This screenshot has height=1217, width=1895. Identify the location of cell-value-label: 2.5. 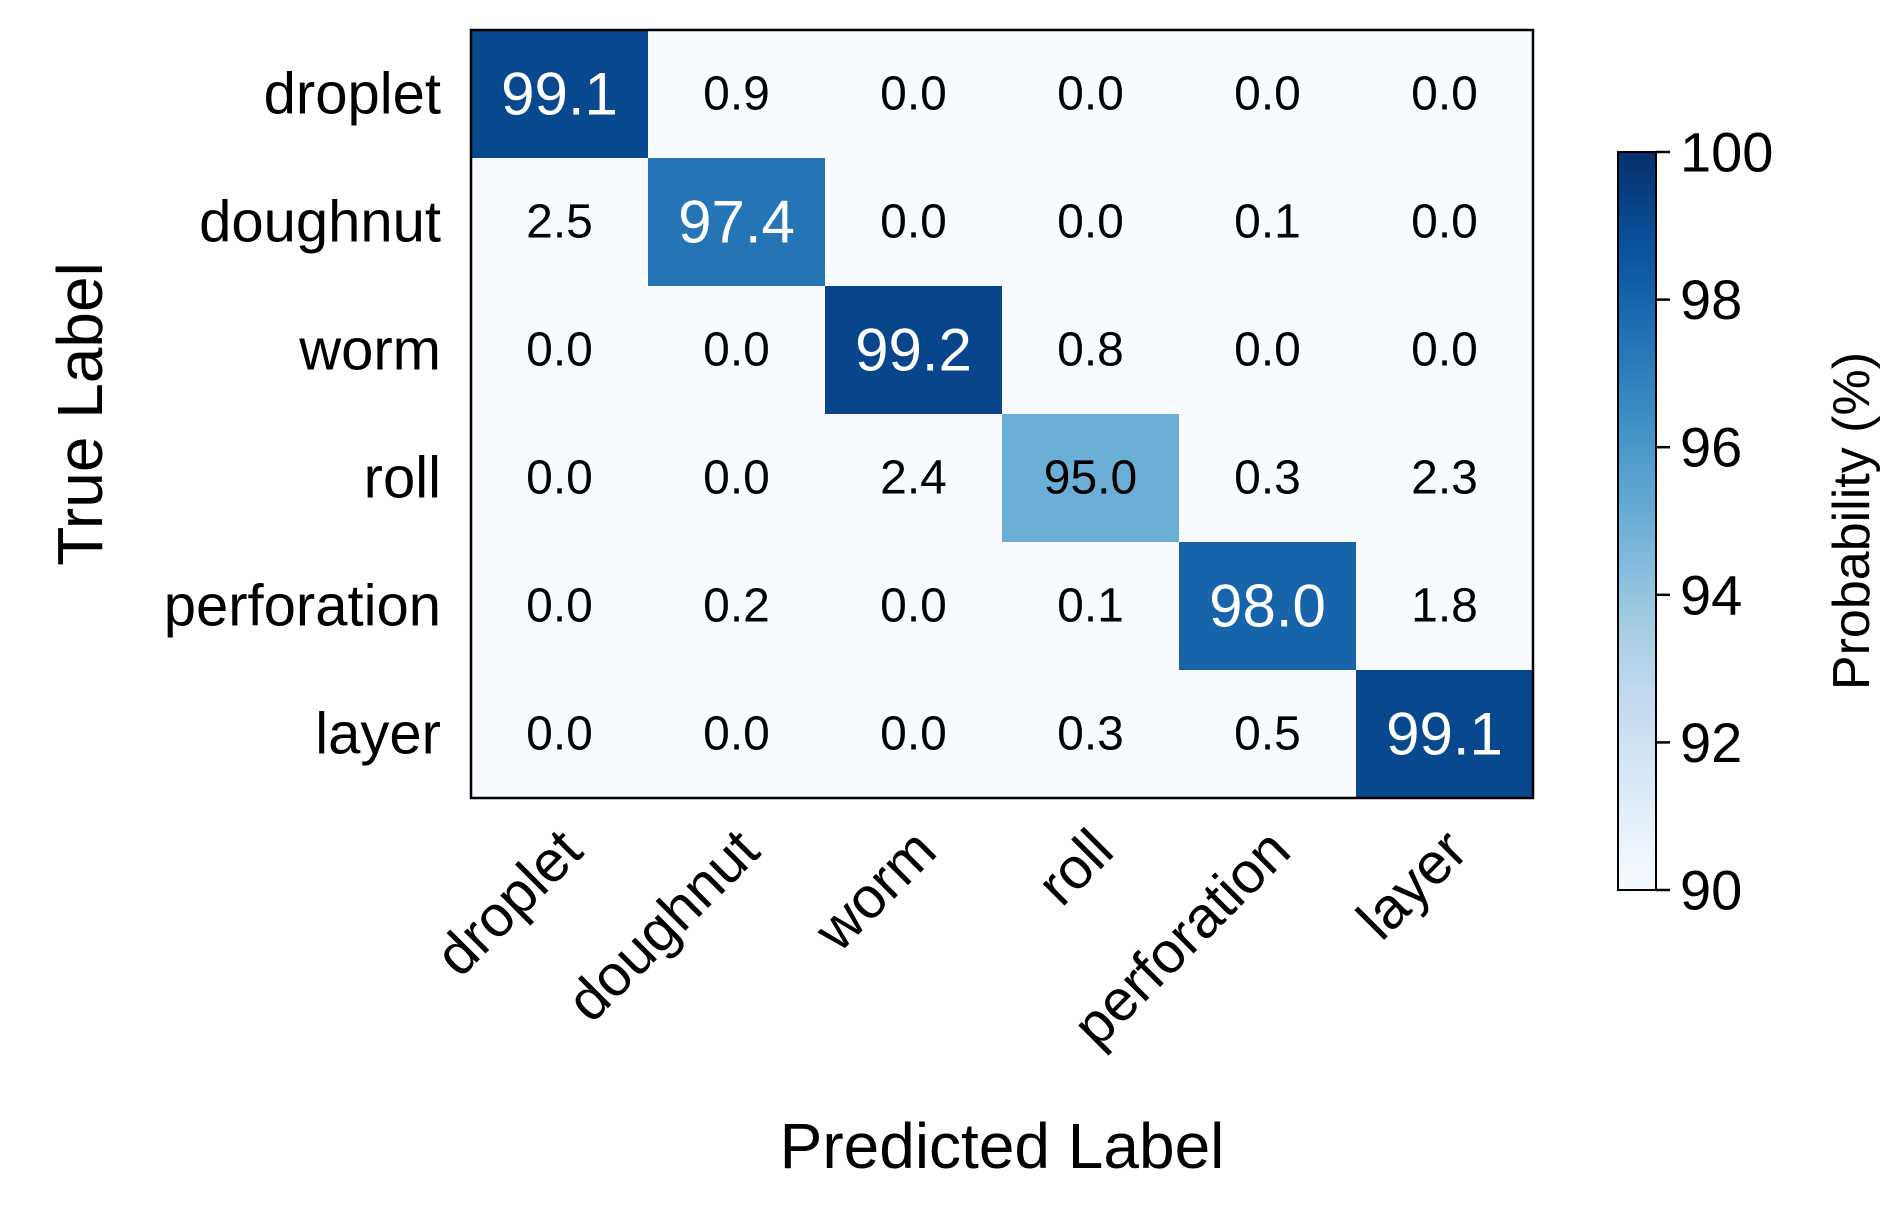
(559, 222).